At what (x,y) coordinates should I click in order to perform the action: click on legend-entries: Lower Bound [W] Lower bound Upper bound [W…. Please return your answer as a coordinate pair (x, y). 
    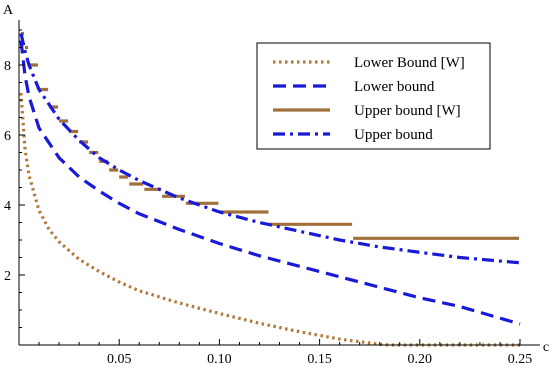
    Looking at the image, I should click on (369, 99).